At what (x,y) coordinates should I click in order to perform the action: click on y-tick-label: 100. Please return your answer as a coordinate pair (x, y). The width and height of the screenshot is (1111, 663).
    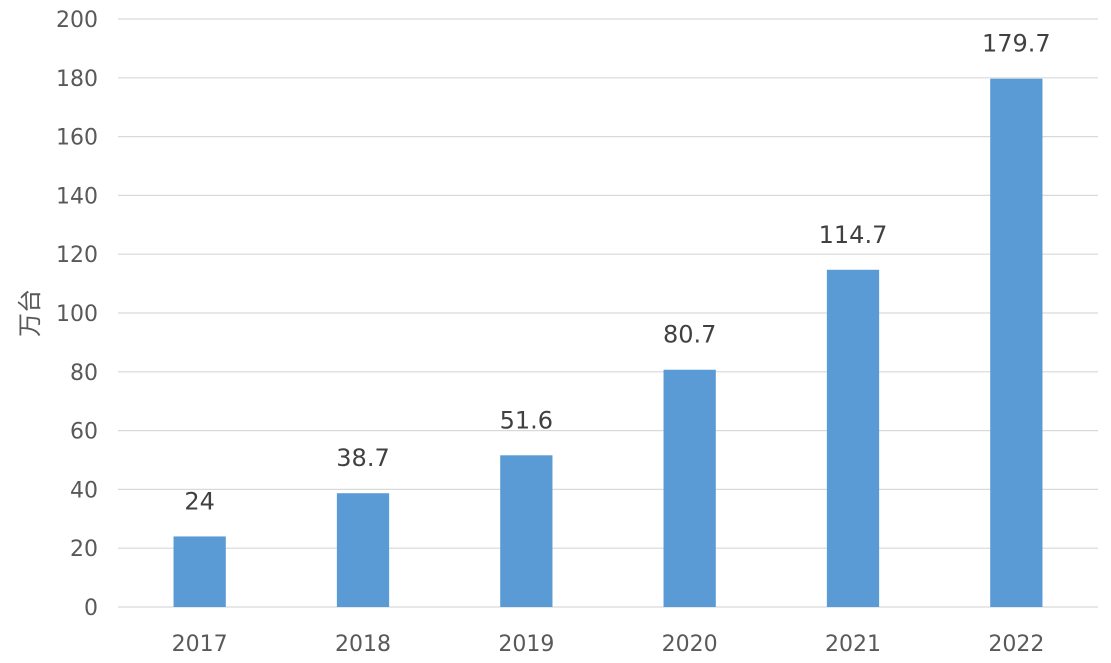
    Looking at the image, I should click on (77, 314).